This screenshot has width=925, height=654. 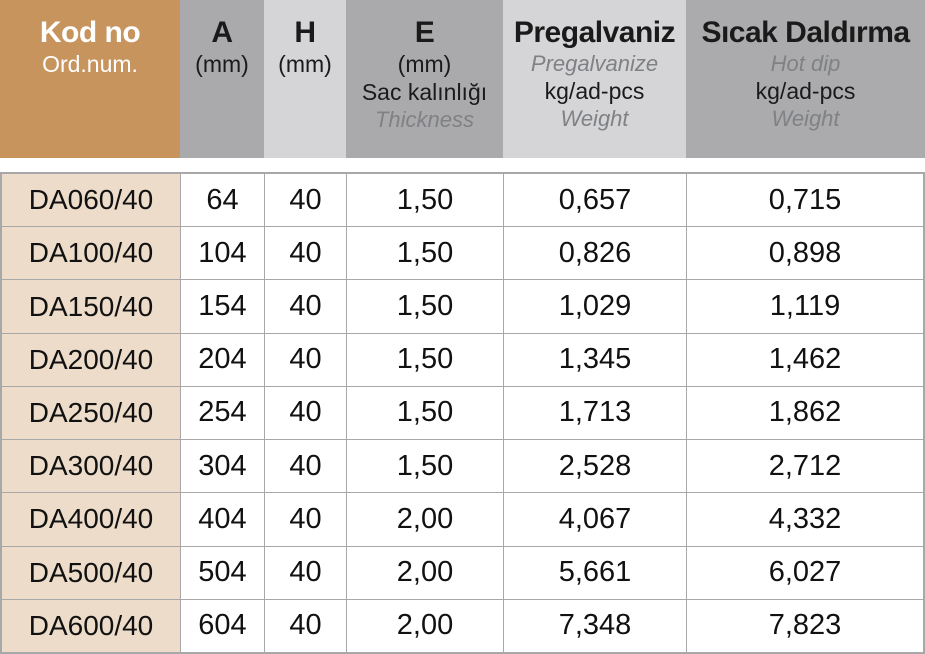 What do you see at coordinates (424, 119) in the screenshot?
I see `header-label-thickness: Thickness` at bounding box center [424, 119].